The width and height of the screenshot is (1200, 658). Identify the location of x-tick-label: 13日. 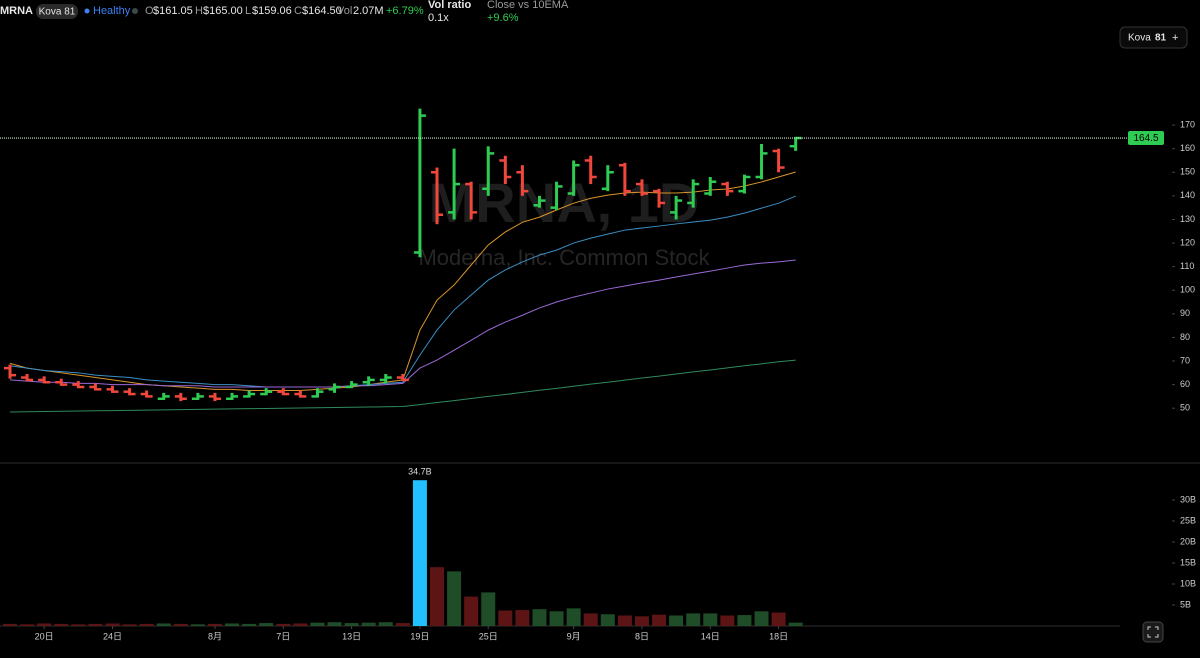
(351, 636).